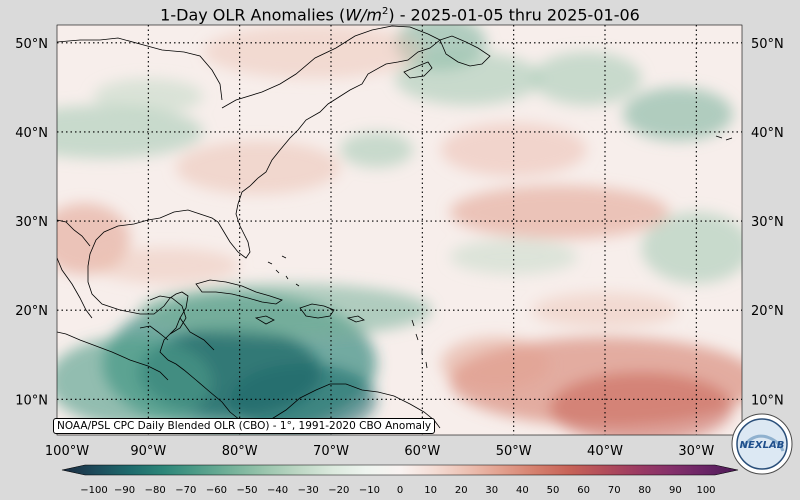 This screenshot has height=500, width=800. I want to click on colorbar-tick-label: −10, so click(369, 490).